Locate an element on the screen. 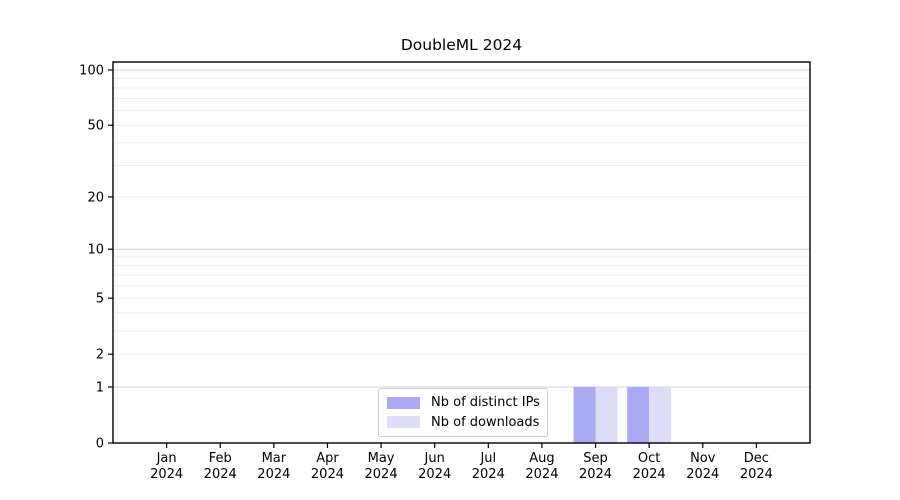 Image resolution: width=900 pixels, height=500 pixels. y-tick-label-50: 50 is located at coordinates (95, 126).